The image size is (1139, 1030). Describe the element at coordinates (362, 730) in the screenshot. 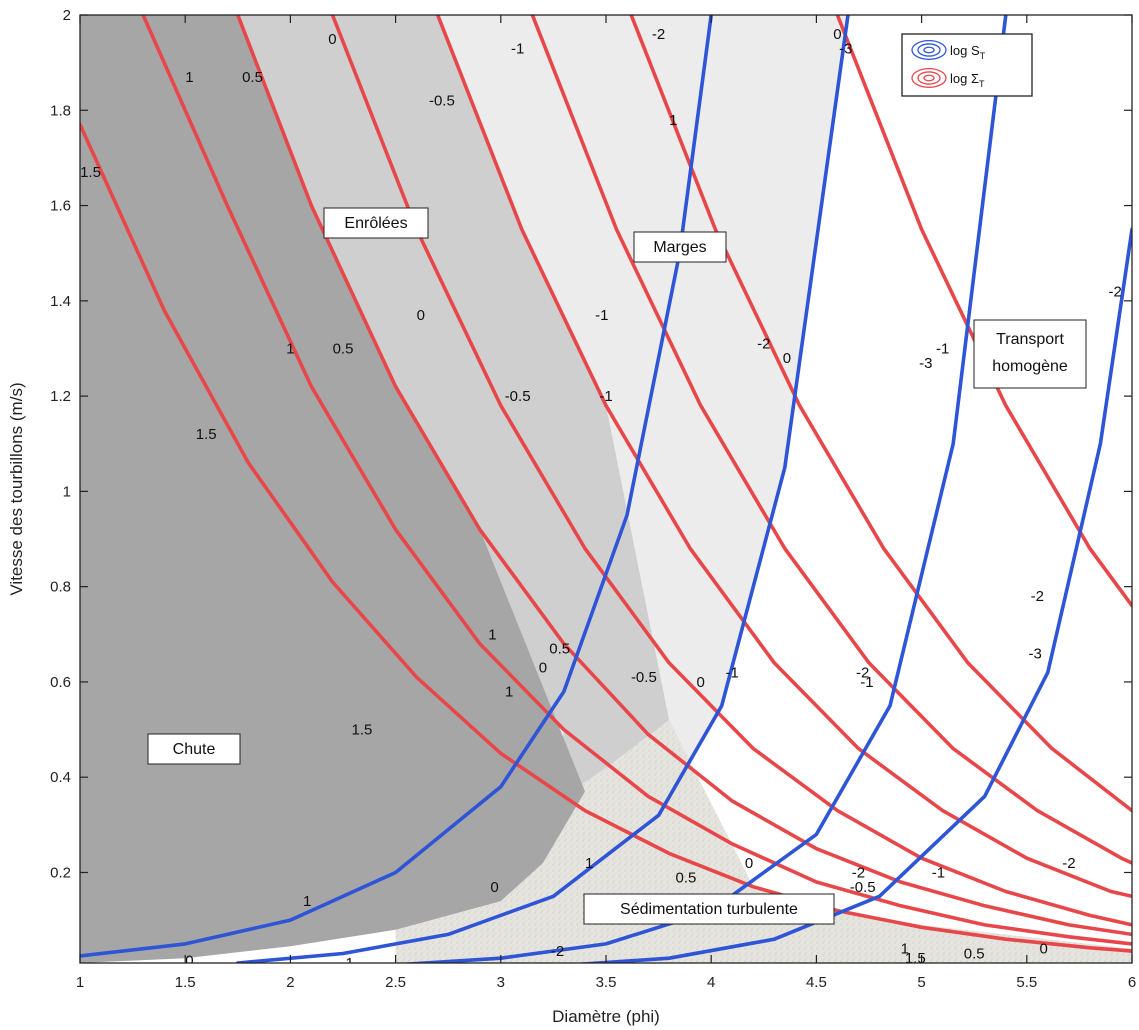

I see `contour-label-0-2: 1.5` at that location.